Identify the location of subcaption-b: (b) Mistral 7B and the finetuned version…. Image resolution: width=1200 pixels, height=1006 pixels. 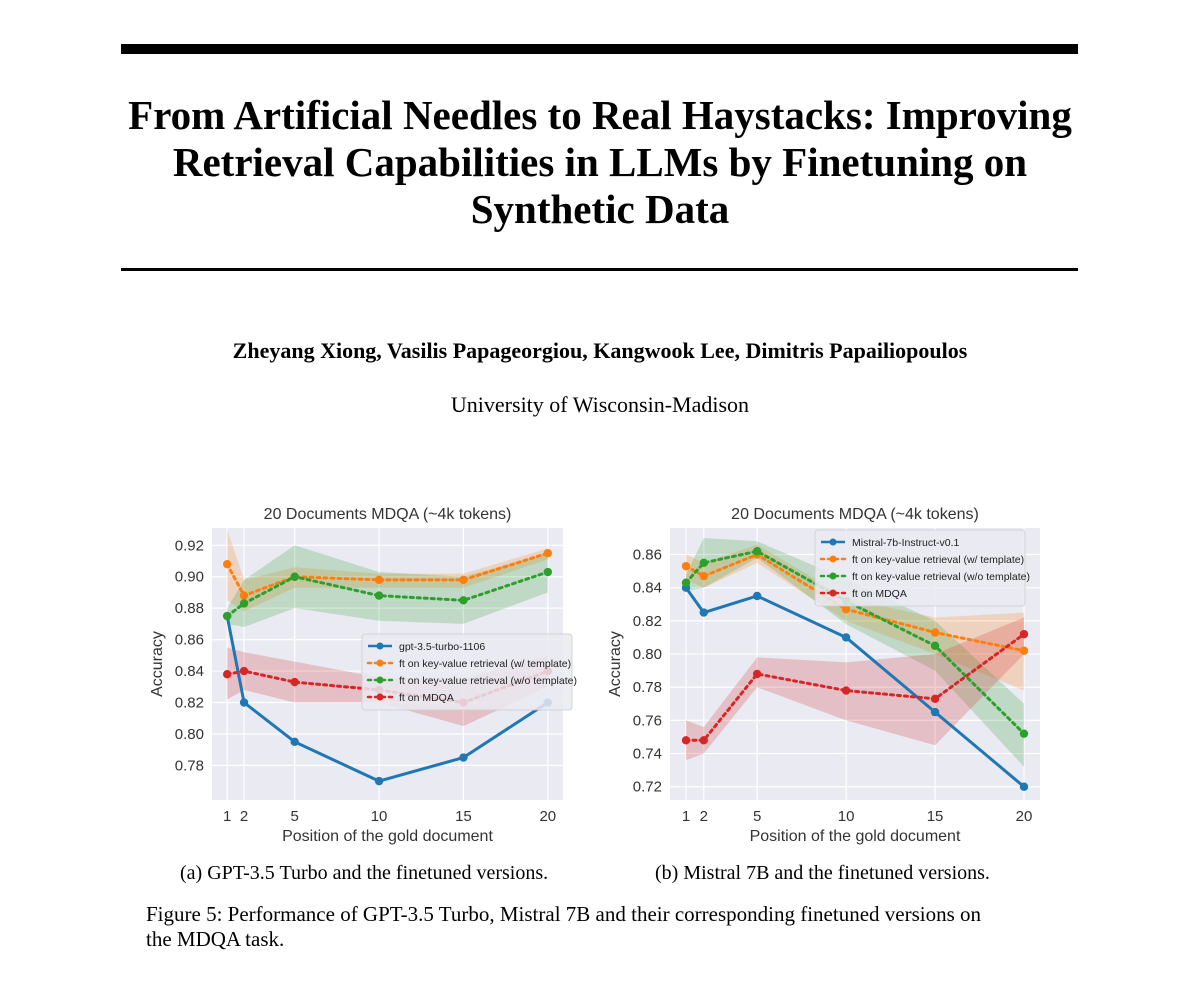
(822, 873).